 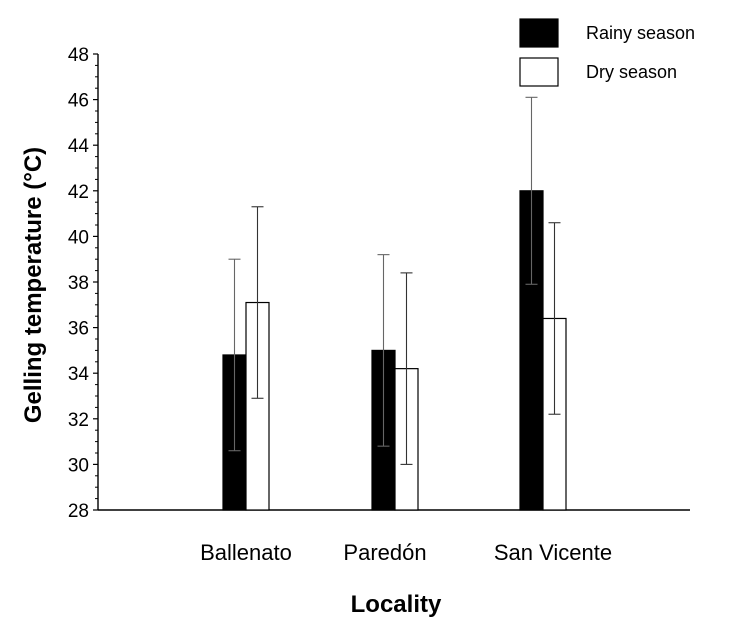 I want to click on category-label: Paredón, so click(x=384, y=552).